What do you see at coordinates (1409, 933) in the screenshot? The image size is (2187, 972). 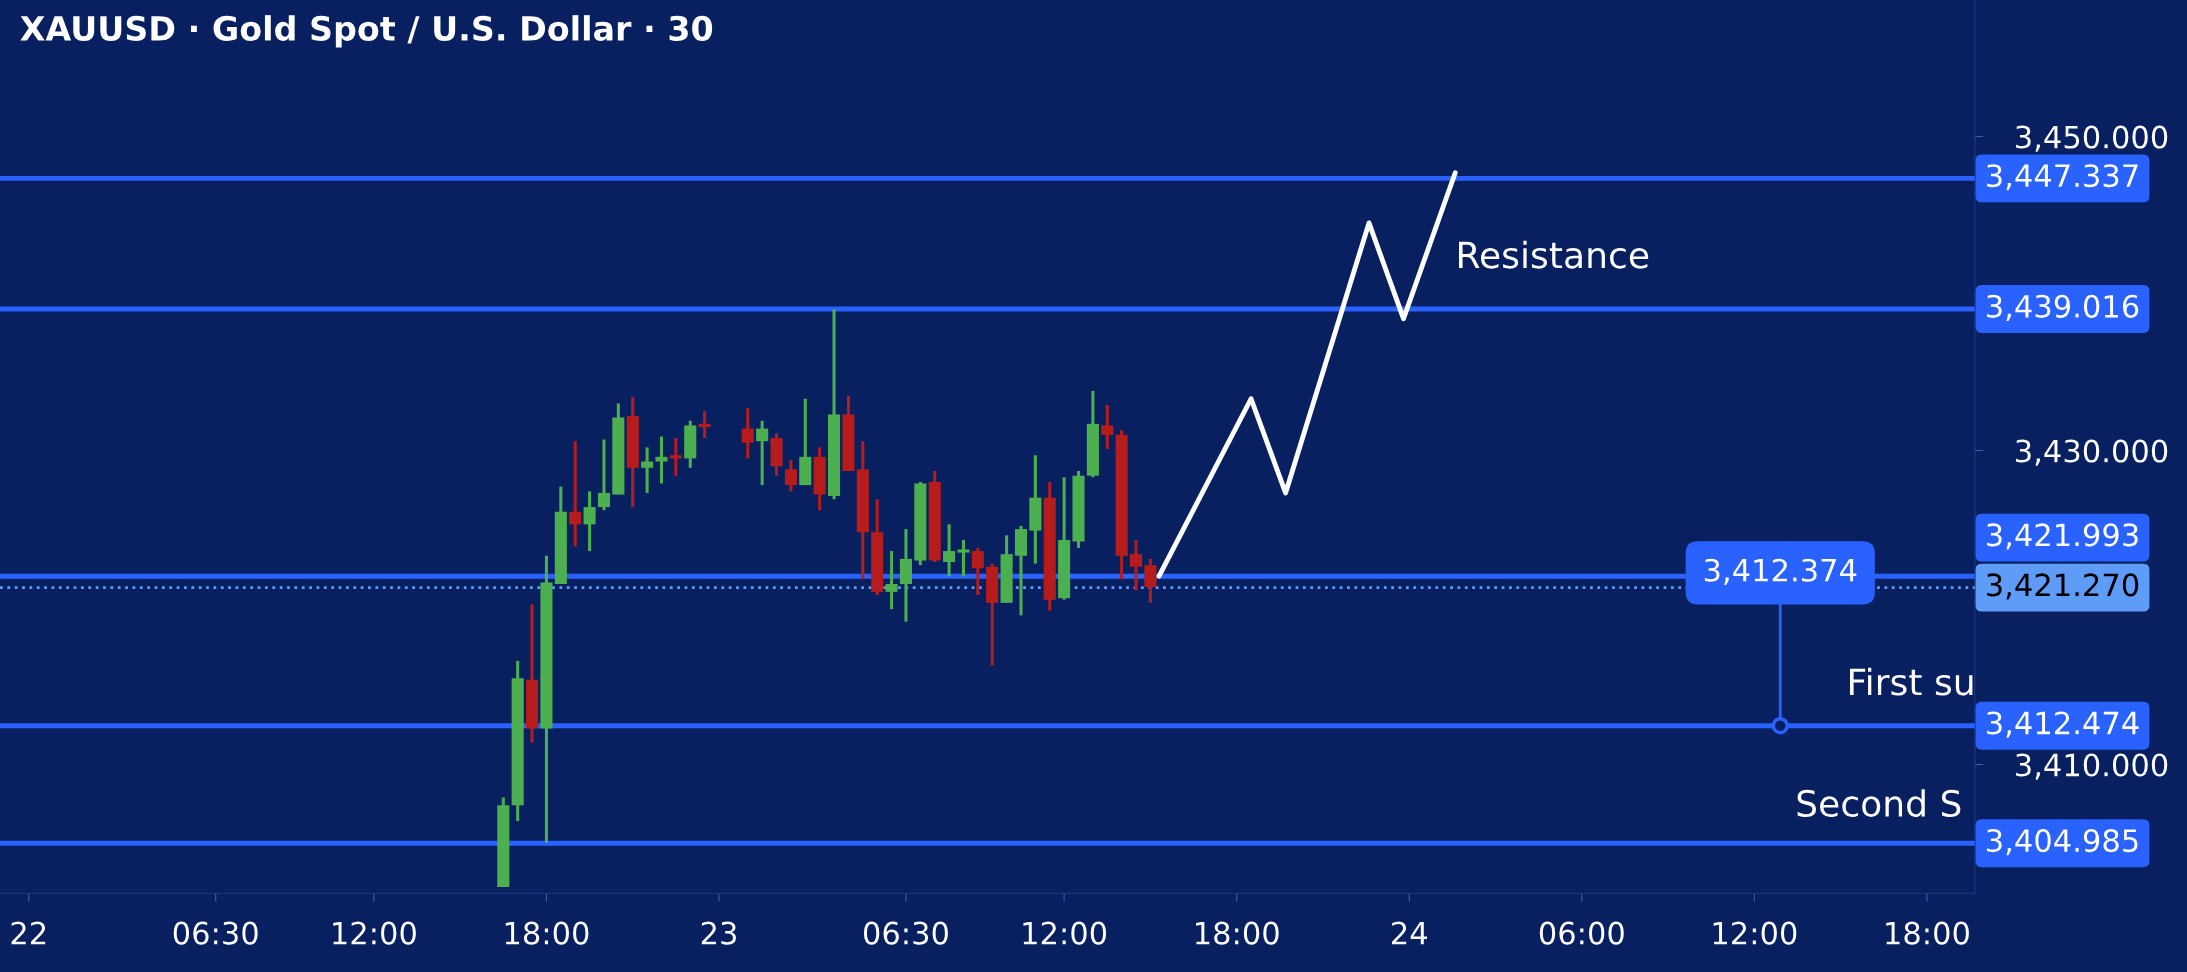 I see `x-tick-label: 24` at bounding box center [1409, 933].